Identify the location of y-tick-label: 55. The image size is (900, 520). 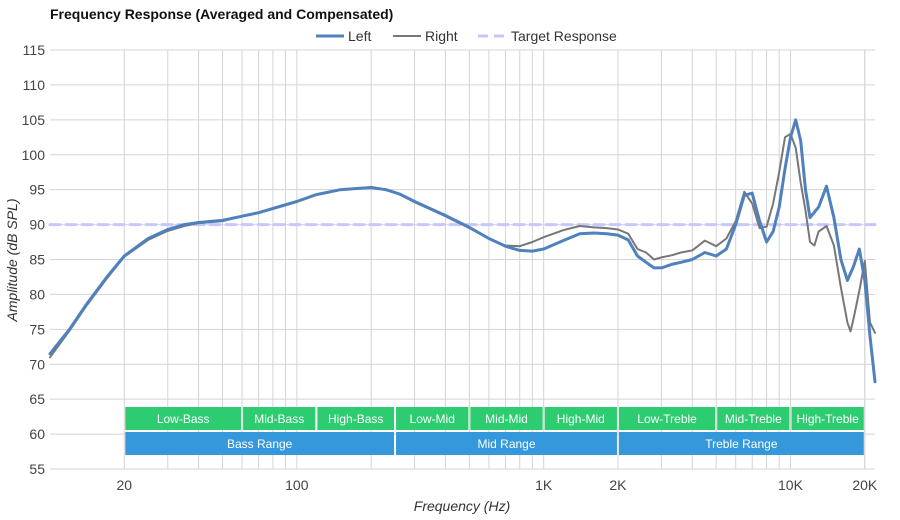
(37, 469).